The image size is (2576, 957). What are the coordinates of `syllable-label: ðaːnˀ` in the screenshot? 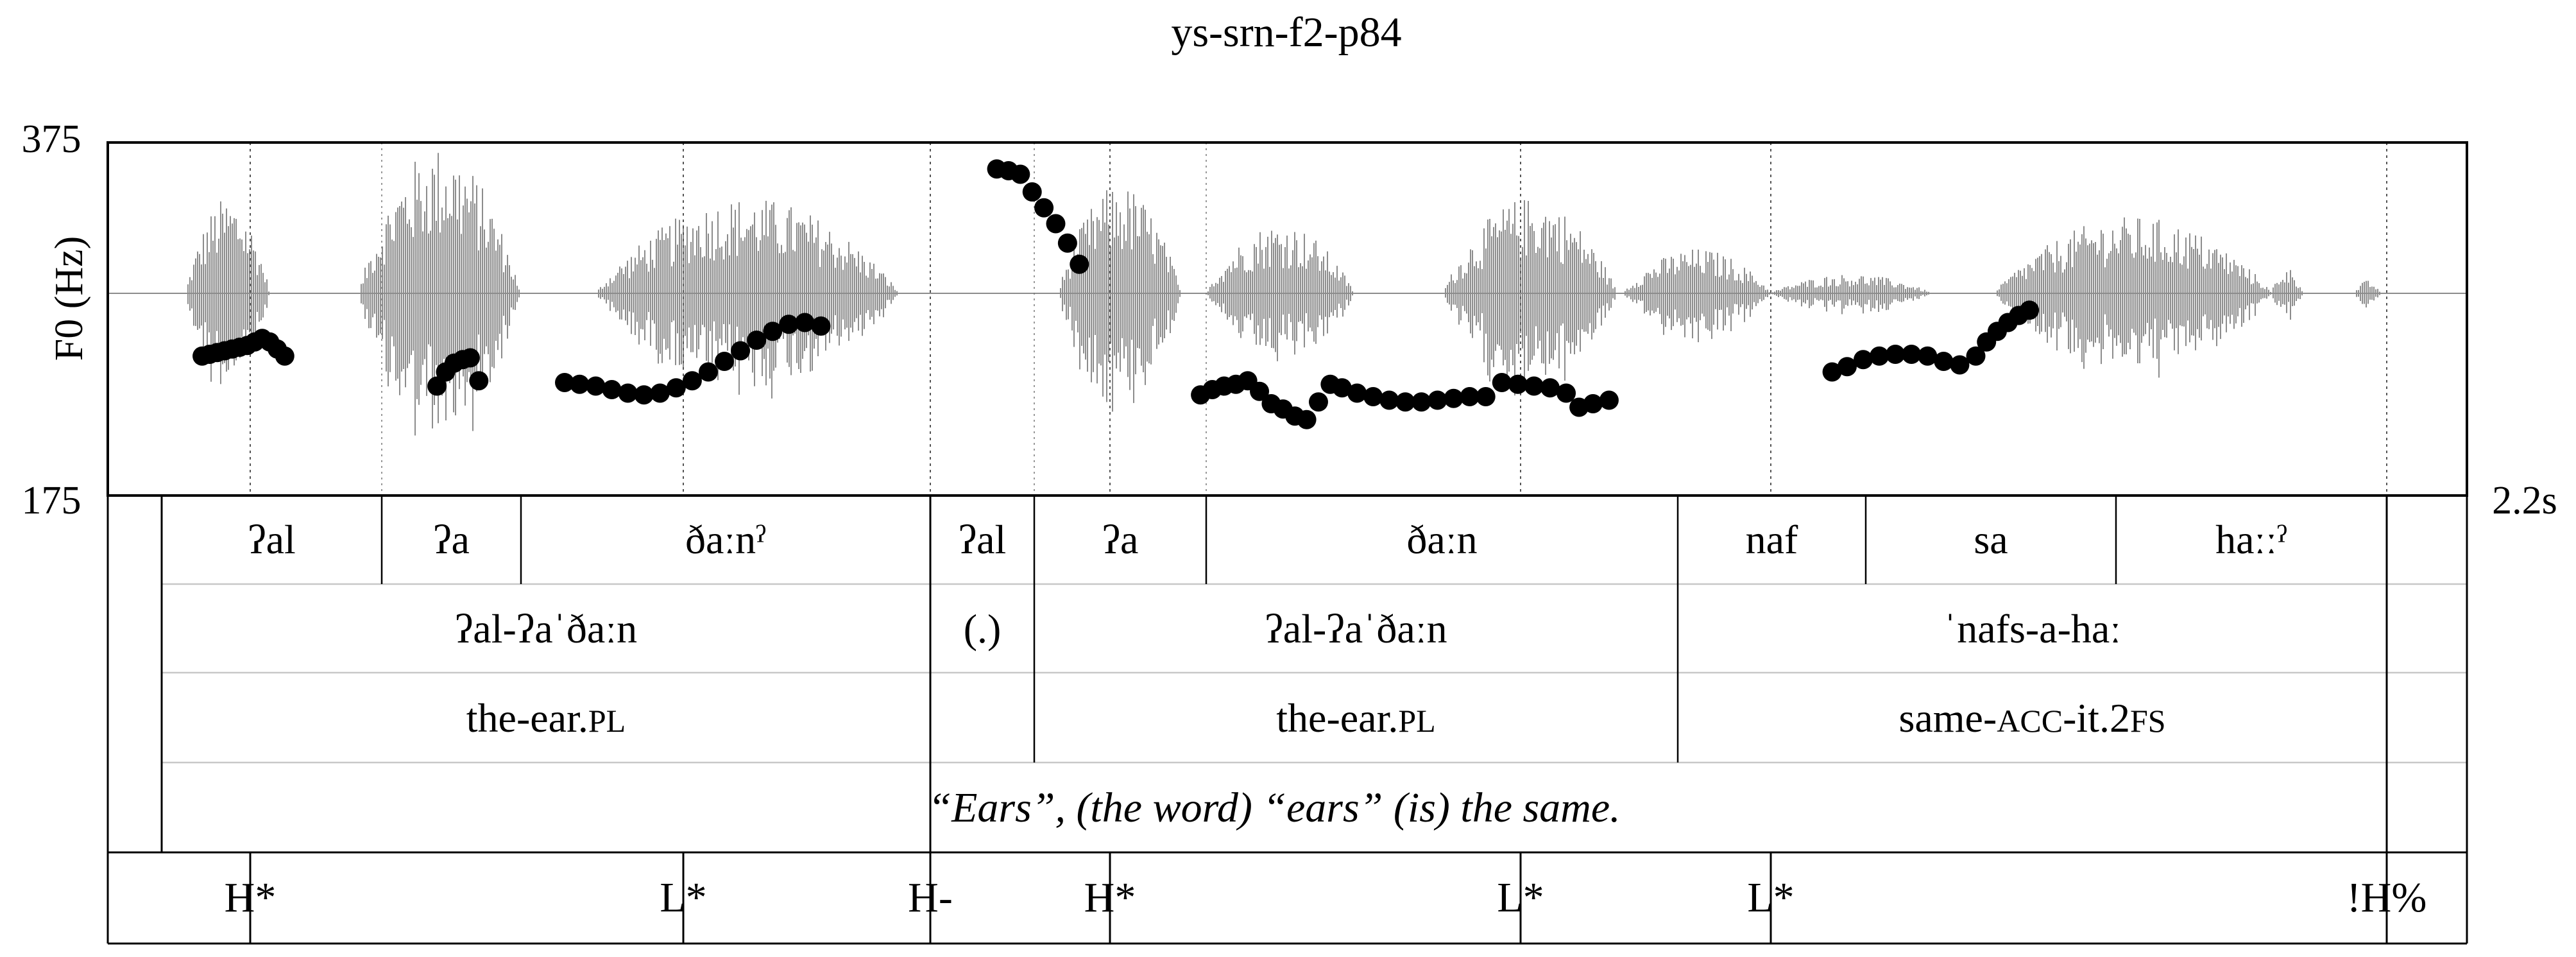 It's located at (725, 539).